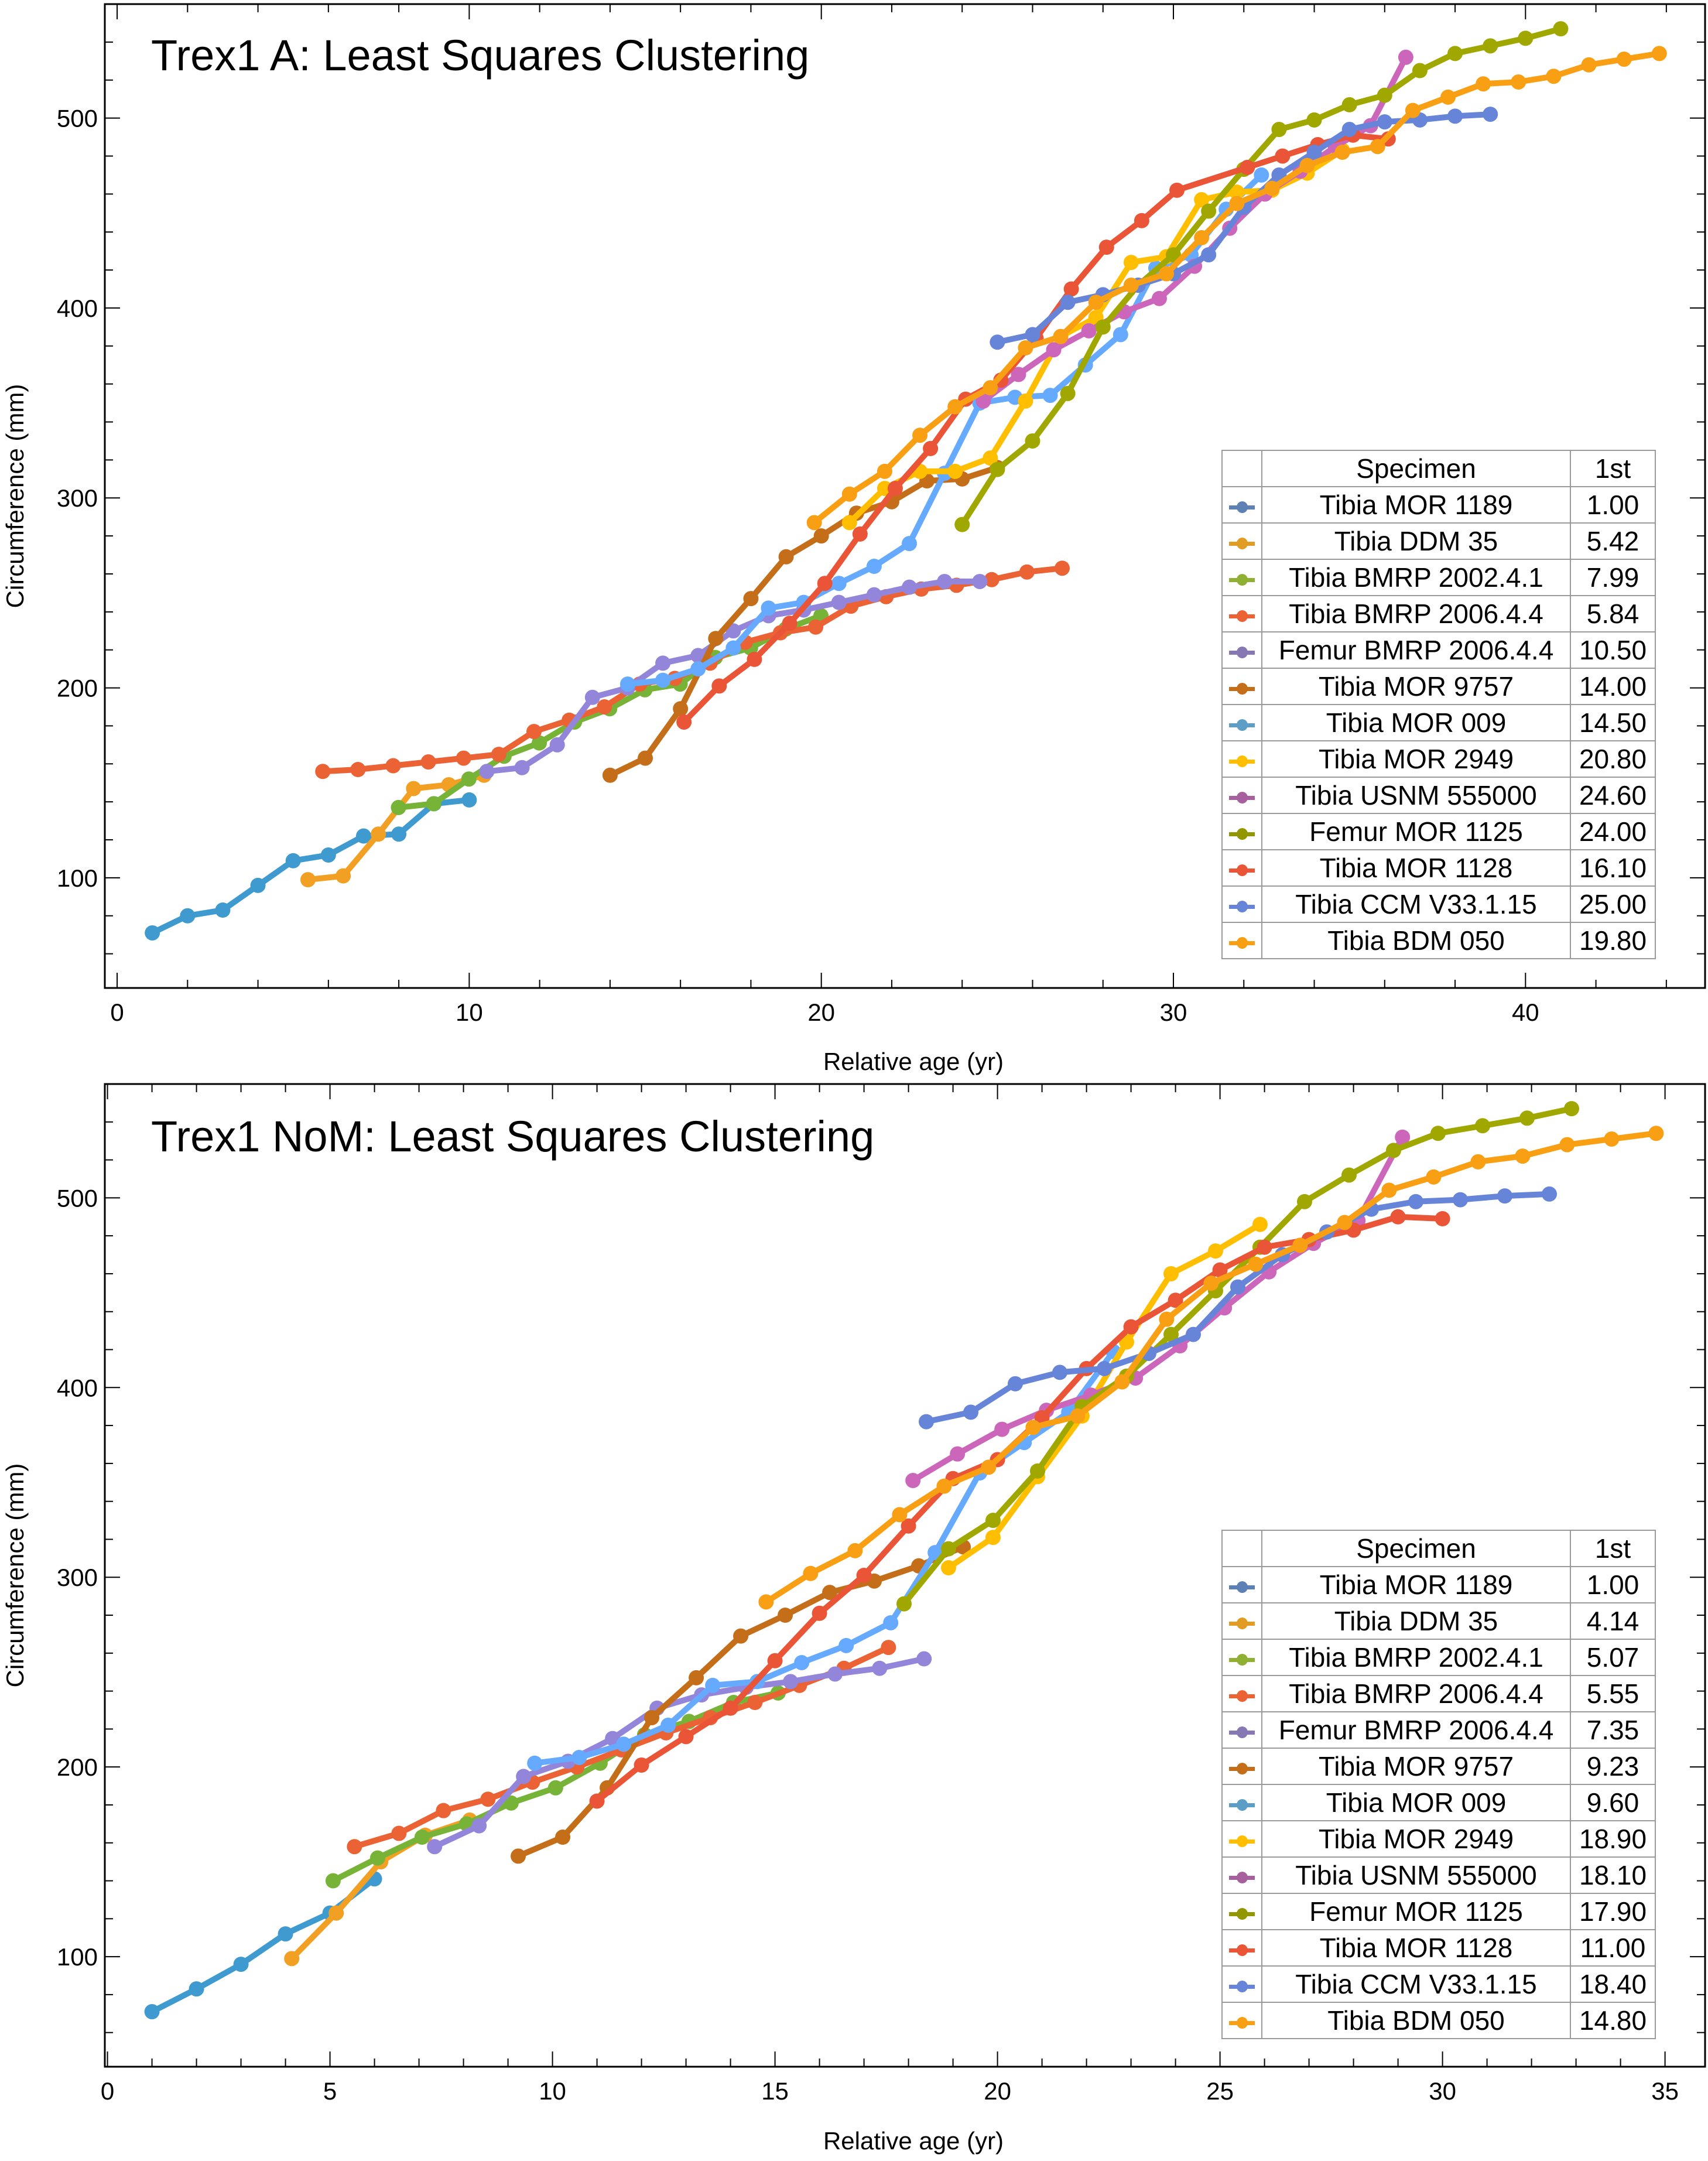 This screenshot has width=1708, height=2161. Describe the element at coordinates (512, 1136) in the screenshot. I see `chart-title: Trex1 NoM: Least Squares Clustering` at that location.